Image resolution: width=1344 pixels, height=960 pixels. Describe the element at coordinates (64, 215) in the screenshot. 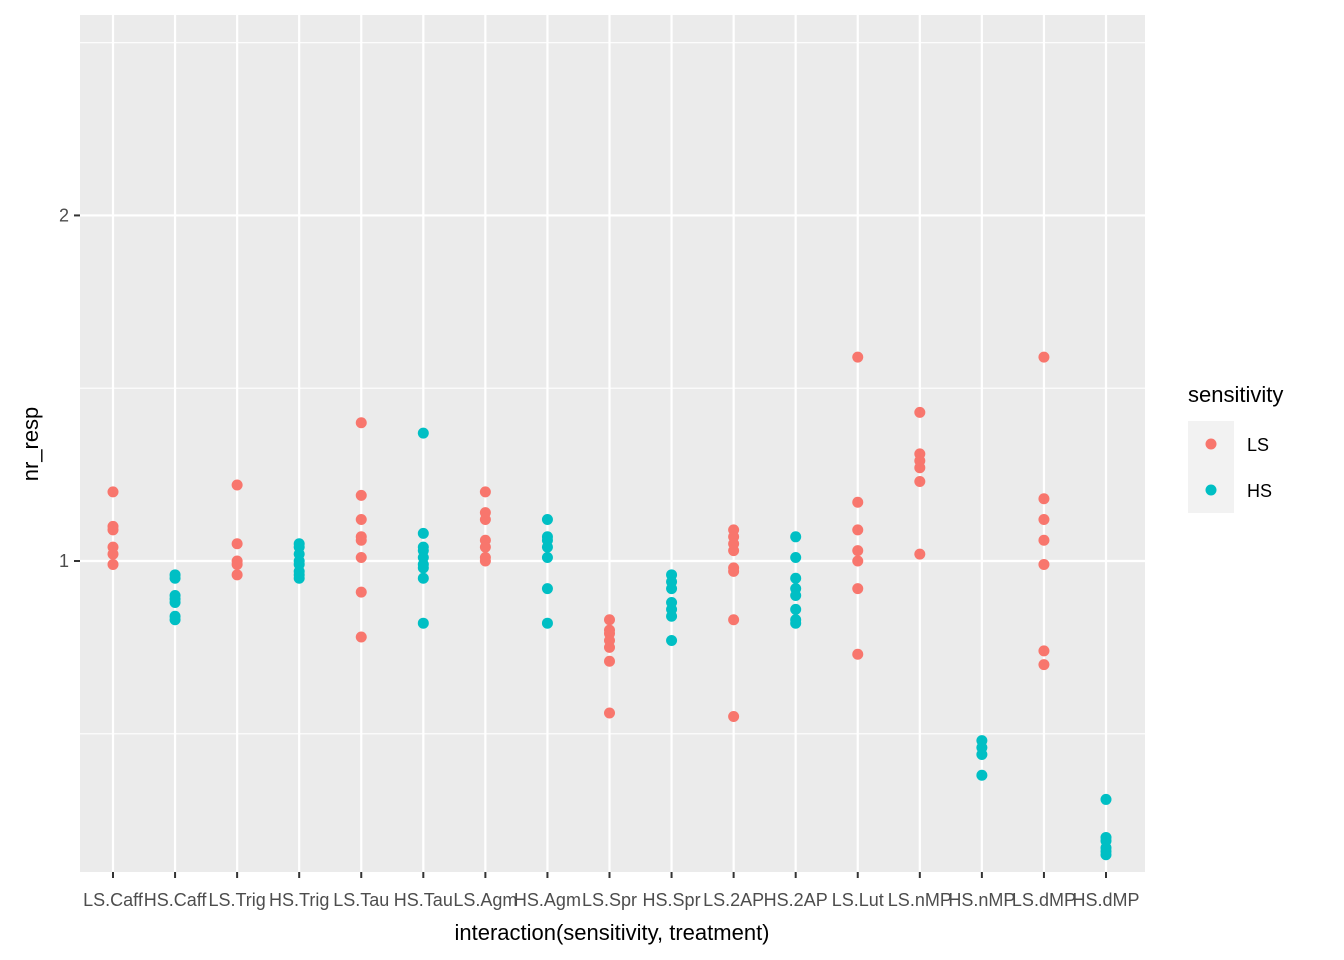

I see `y-tick-label: 2` at that location.